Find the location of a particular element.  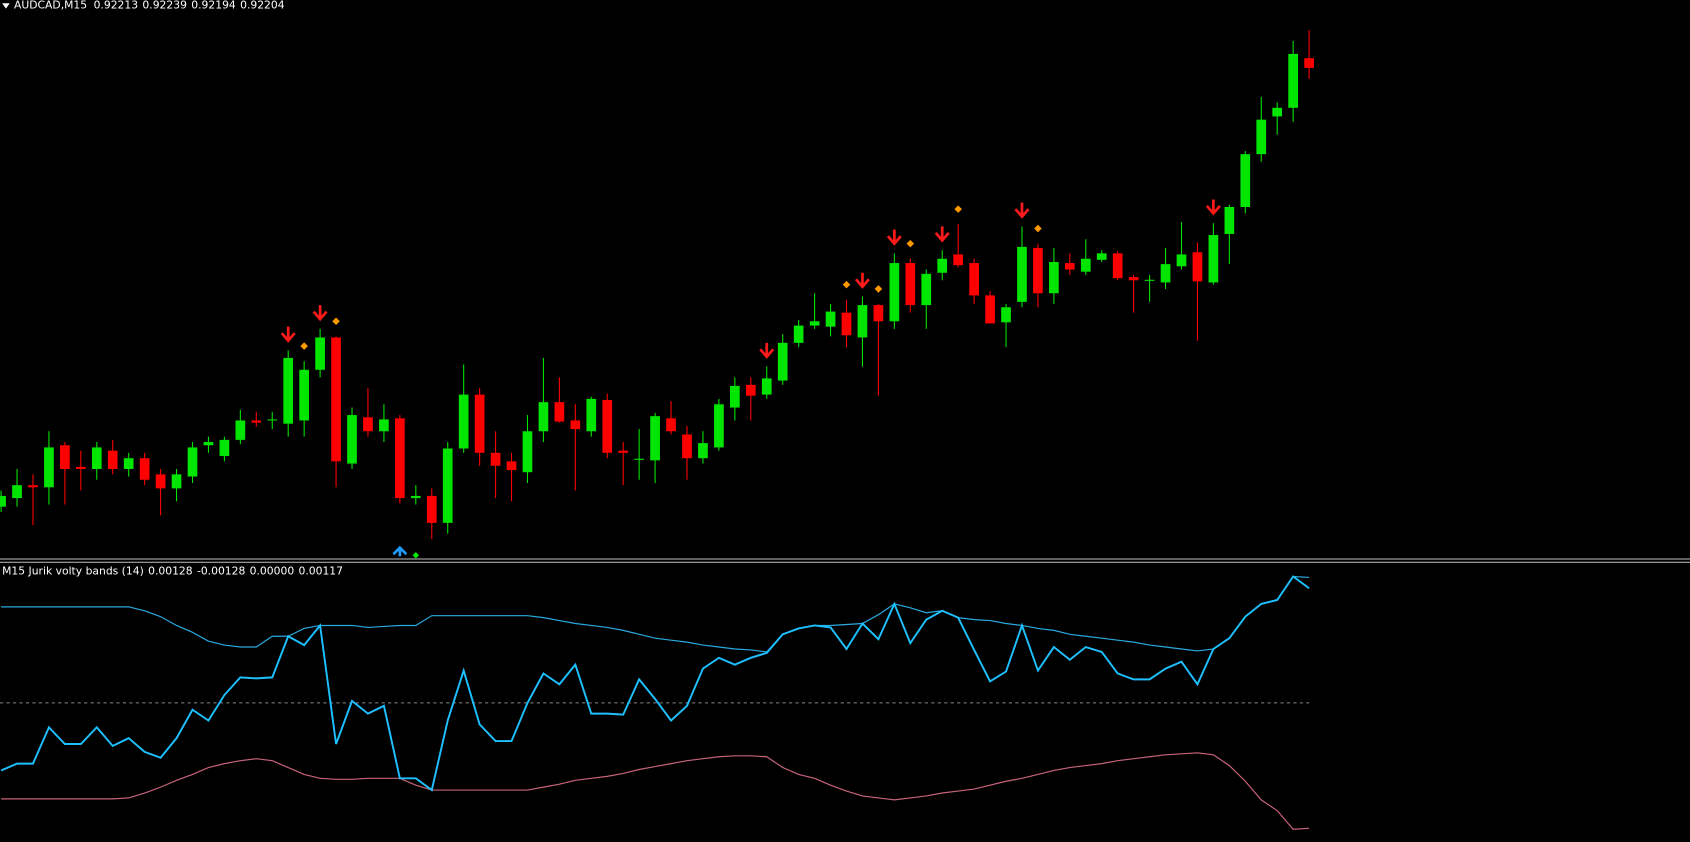

upper-value: 0.00128 is located at coordinates (170, 570).